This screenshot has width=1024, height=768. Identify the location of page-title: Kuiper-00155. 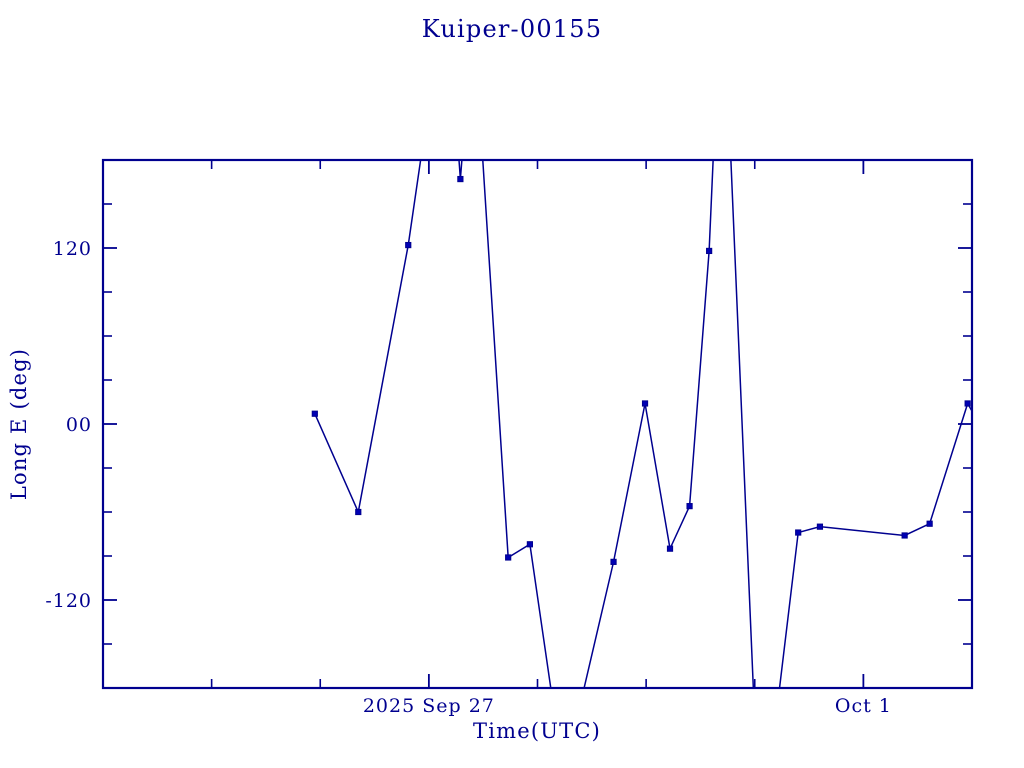
(512, 29).